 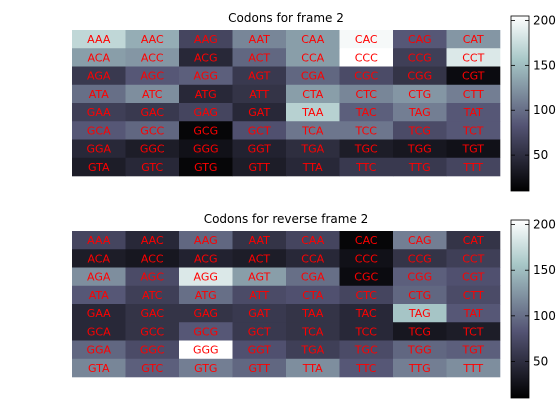 I want to click on heatmap-cell-cgc, so click(x=366, y=277).